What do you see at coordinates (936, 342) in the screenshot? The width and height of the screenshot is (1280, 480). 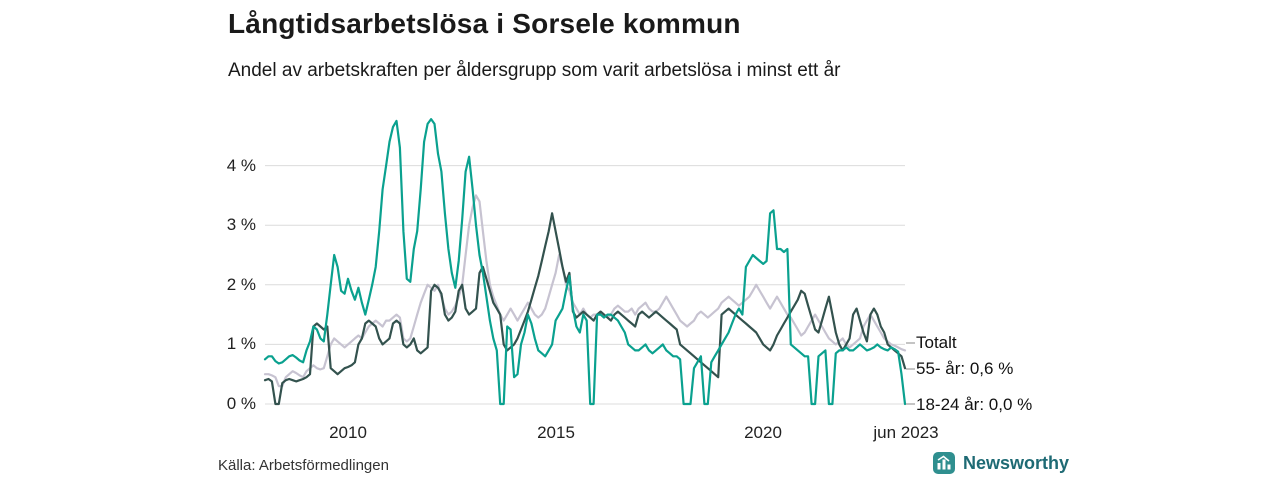 I see `end-label-totalt: Totalt` at bounding box center [936, 342].